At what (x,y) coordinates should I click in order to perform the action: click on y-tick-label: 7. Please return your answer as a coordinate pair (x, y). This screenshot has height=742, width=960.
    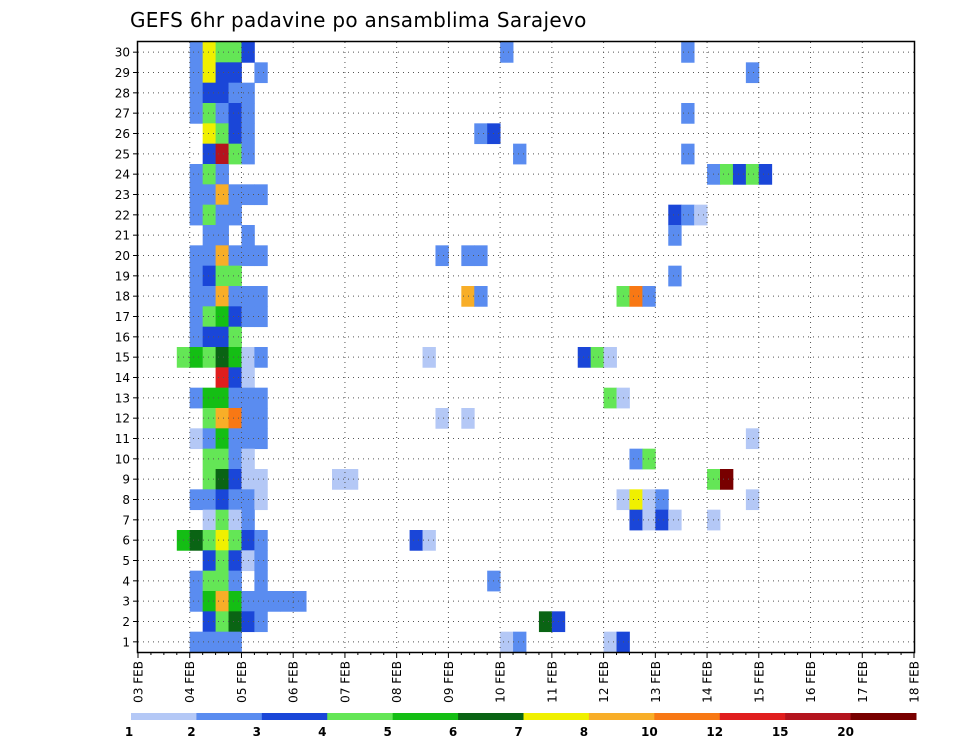
    Looking at the image, I should click on (126, 520).